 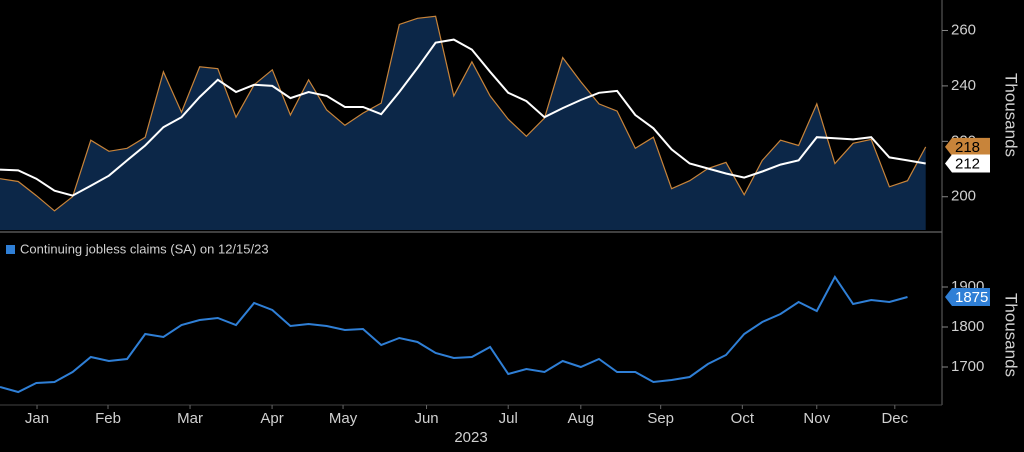 What do you see at coordinates (743, 418) in the screenshot?
I see `x-tick-label: Oct` at bounding box center [743, 418].